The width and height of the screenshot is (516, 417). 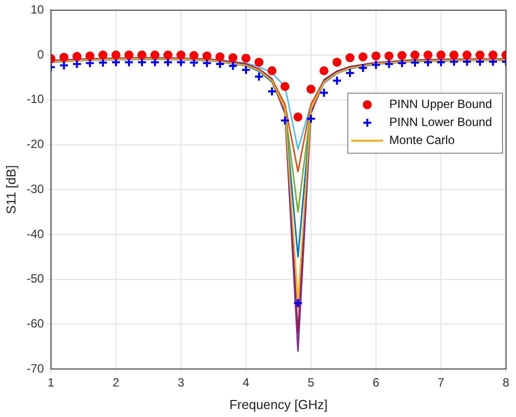 I want to click on legend-label: Monte Carlo, so click(x=422, y=140).